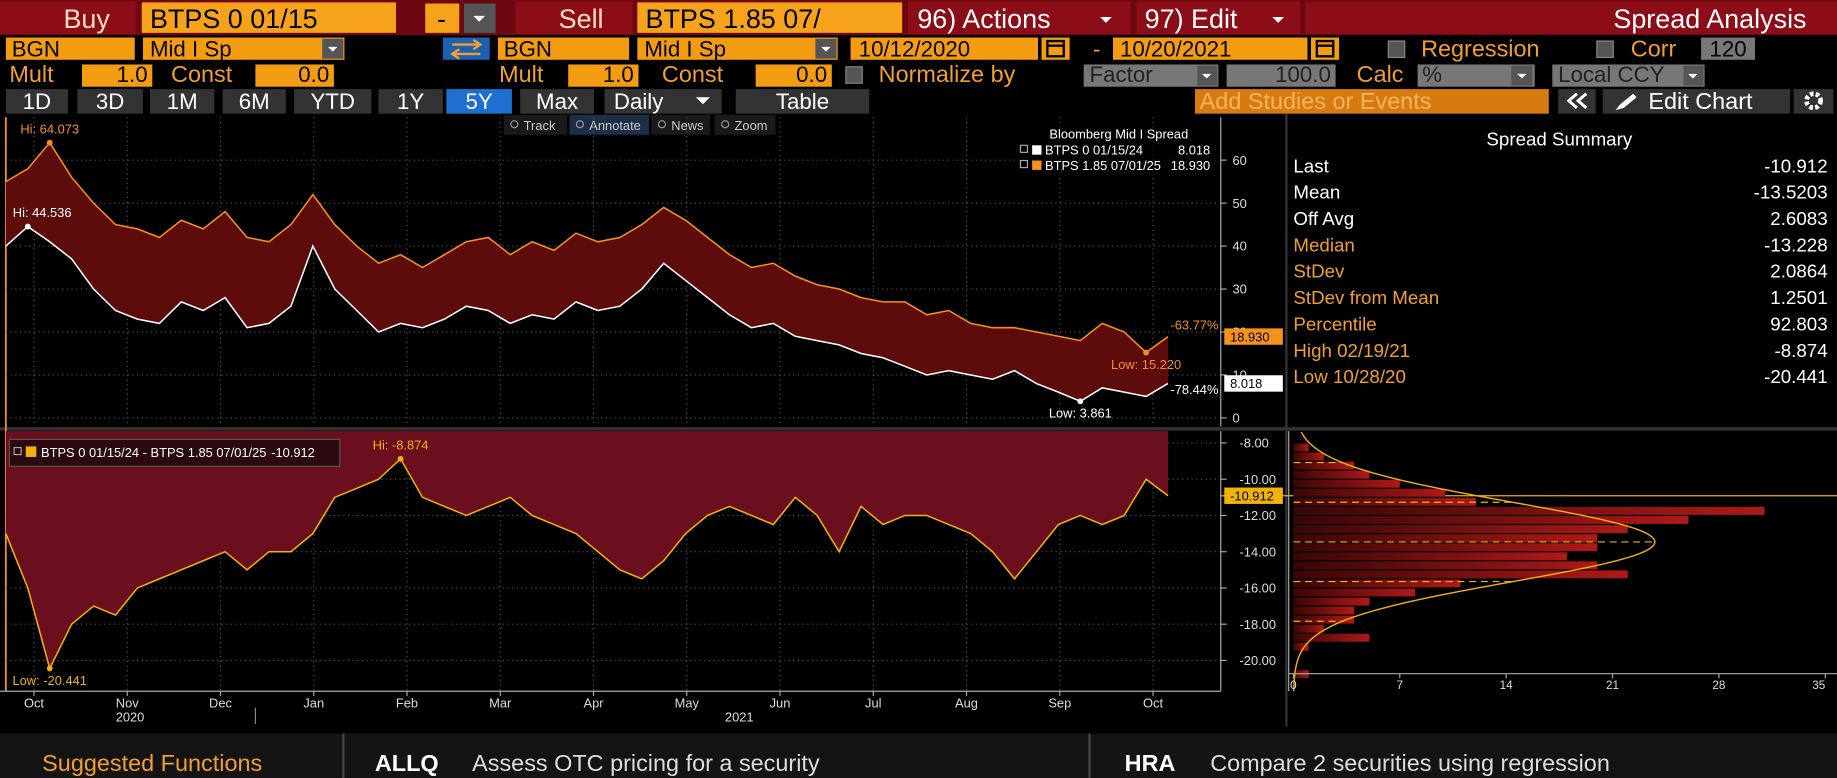 This screenshot has width=1837, height=778. What do you see at coordinates (615, 125) in the screenshot?
I see `label: Annotate` at bounding box center [615, 125].